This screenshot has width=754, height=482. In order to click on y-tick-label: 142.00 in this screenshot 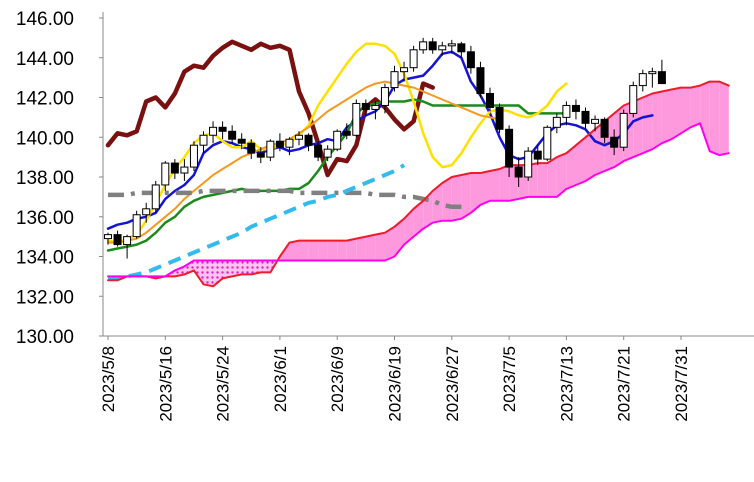, I will do `click(45, 99)`.